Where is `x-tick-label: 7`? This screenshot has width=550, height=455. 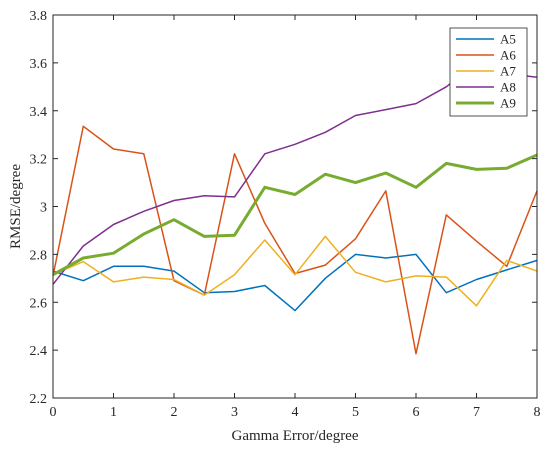 x-tick-label: 7 is located at coordinates (476, 412).